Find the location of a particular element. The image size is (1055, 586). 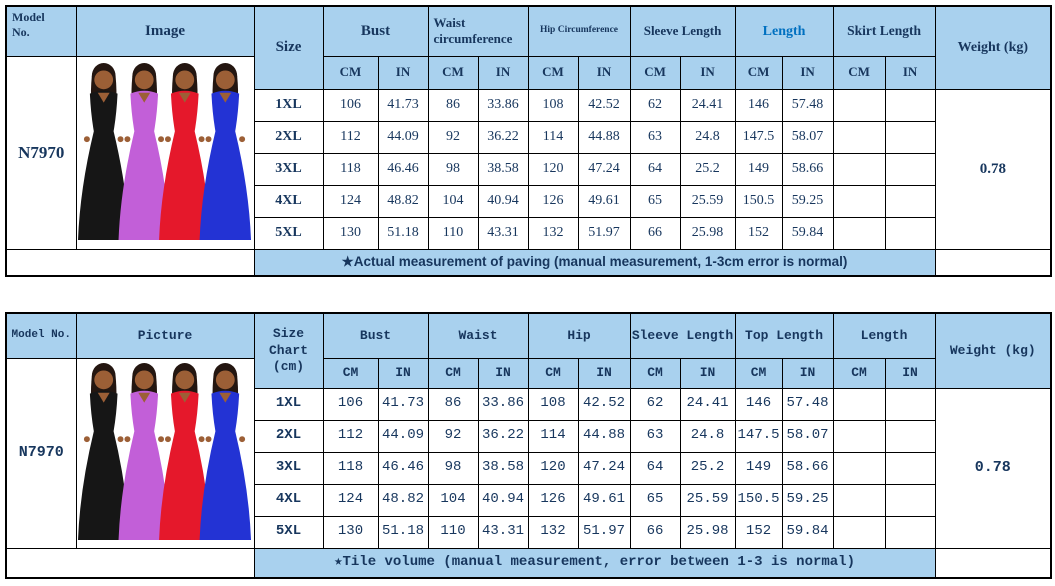

header-waist-circumference: Waist circumference is located at coordinates (478, 31).